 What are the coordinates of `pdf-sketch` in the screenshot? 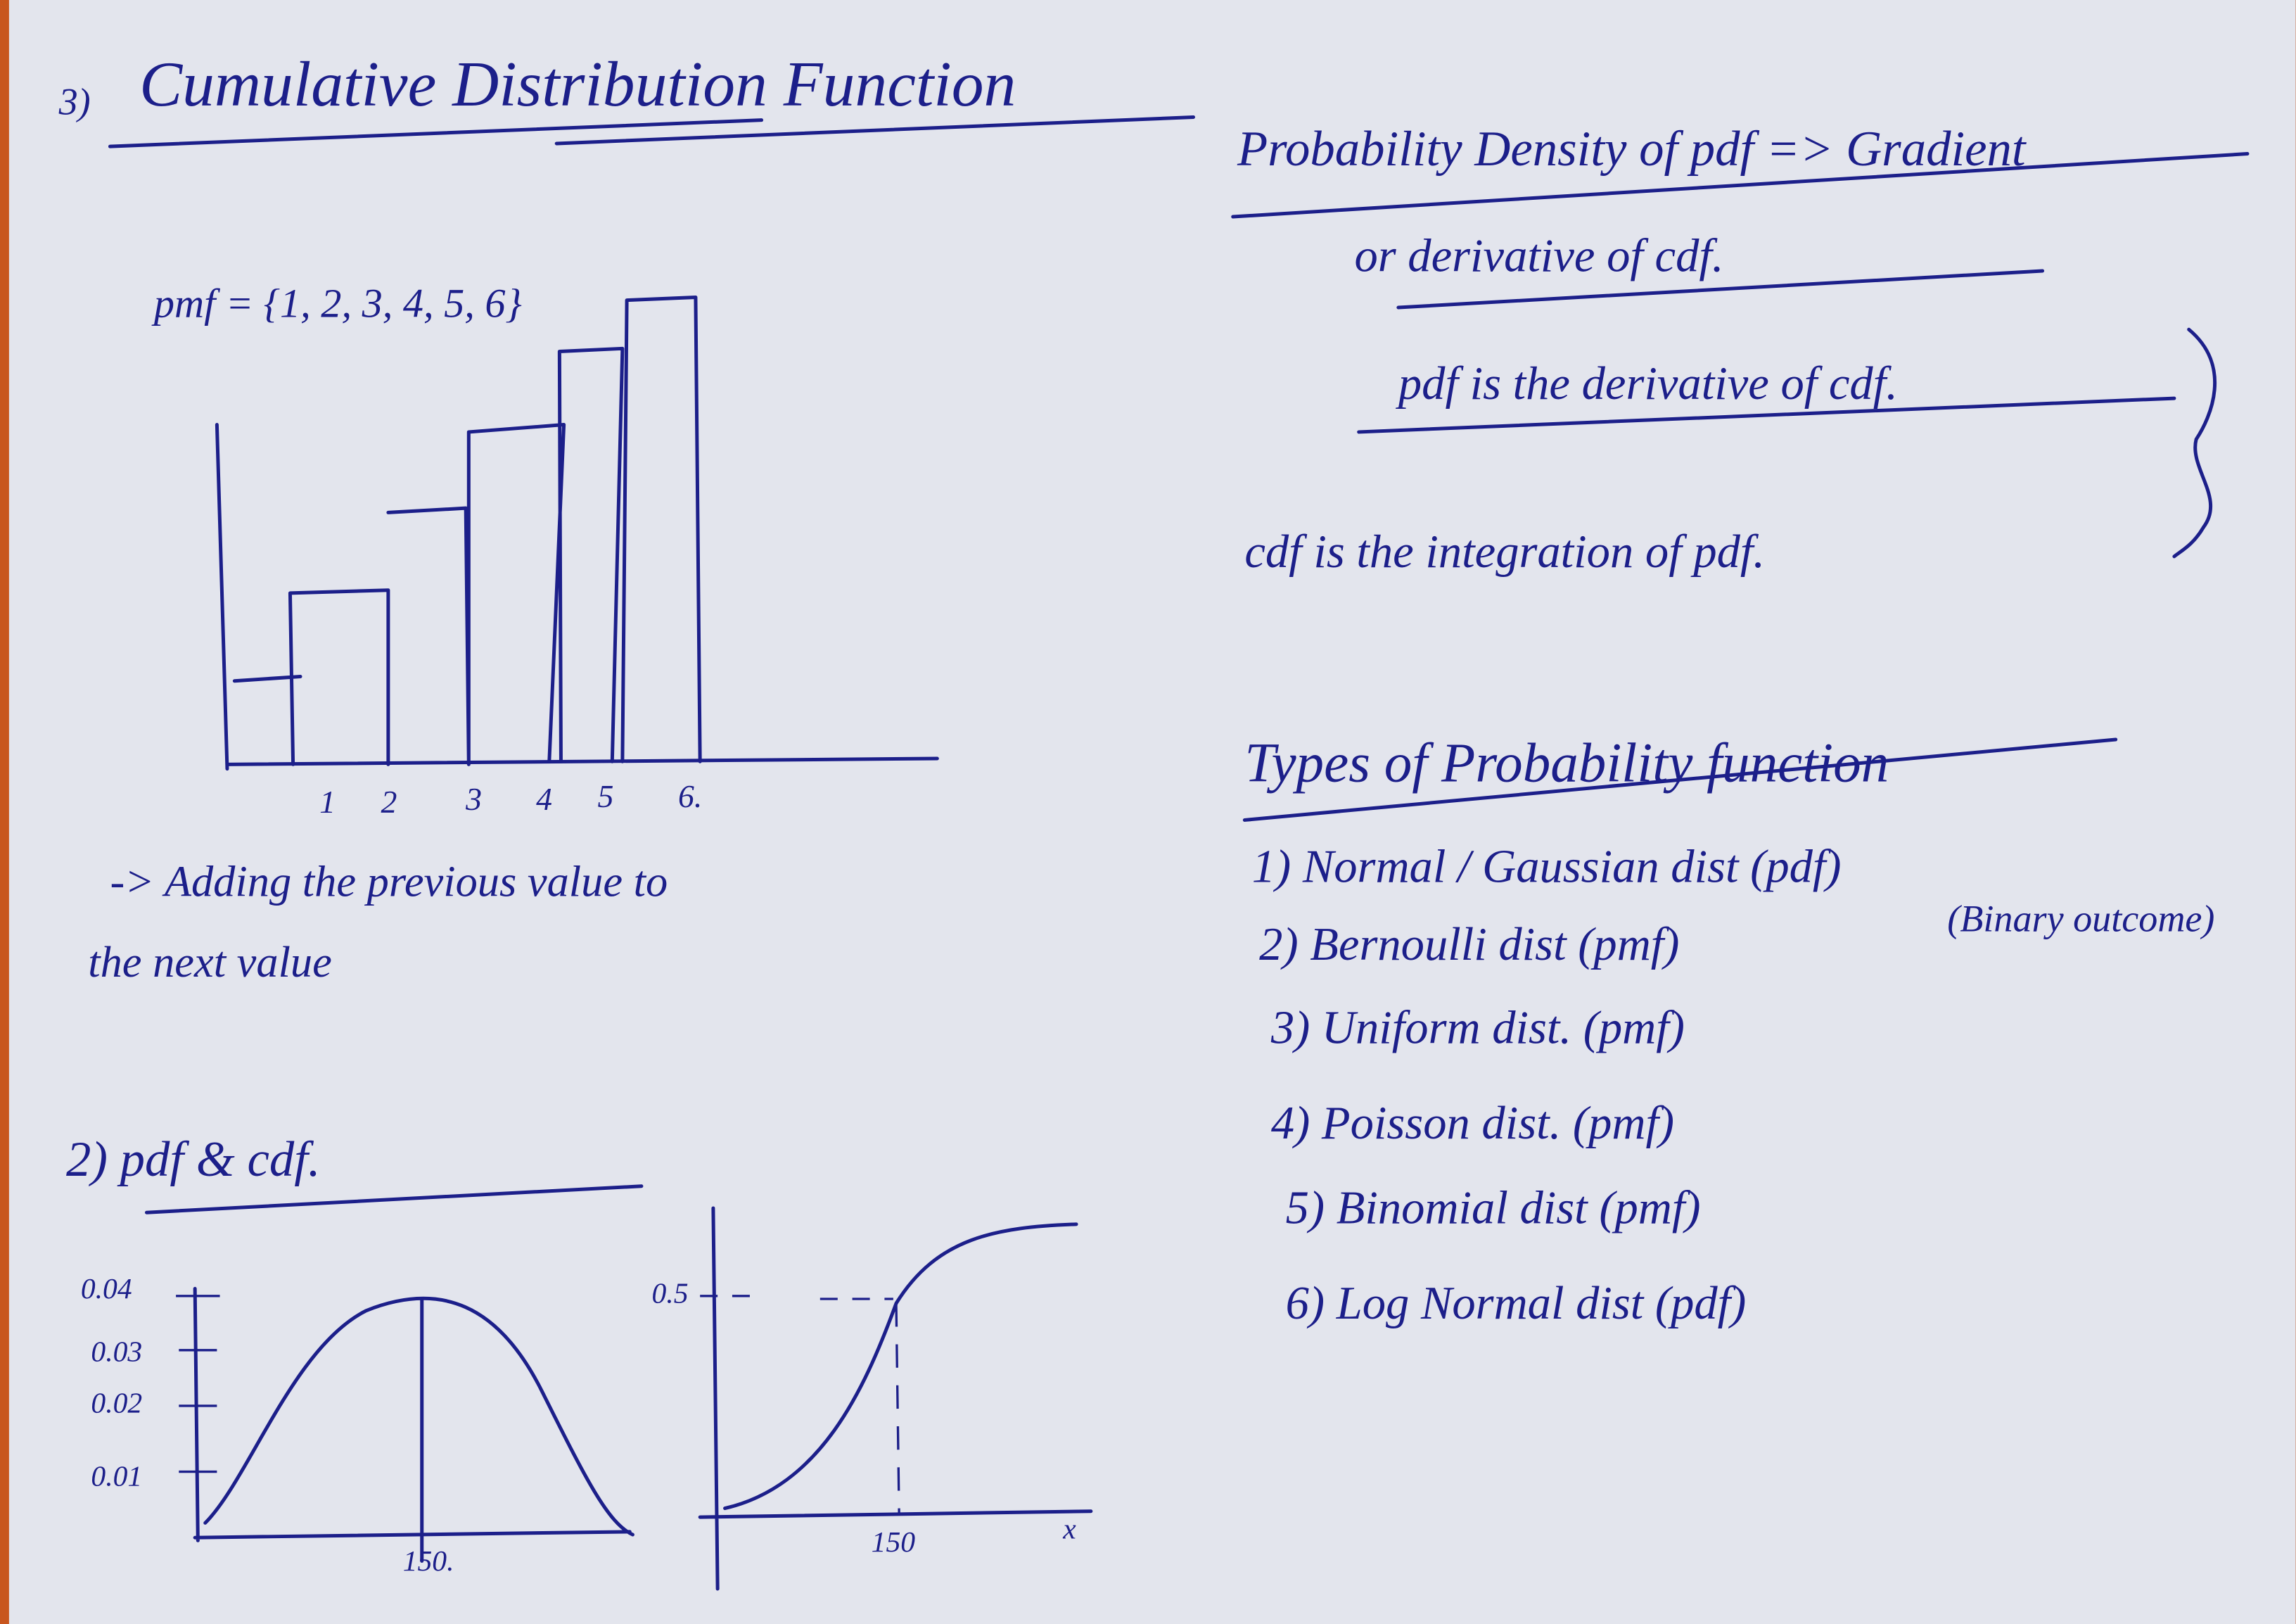 It's located at (405, 1424).